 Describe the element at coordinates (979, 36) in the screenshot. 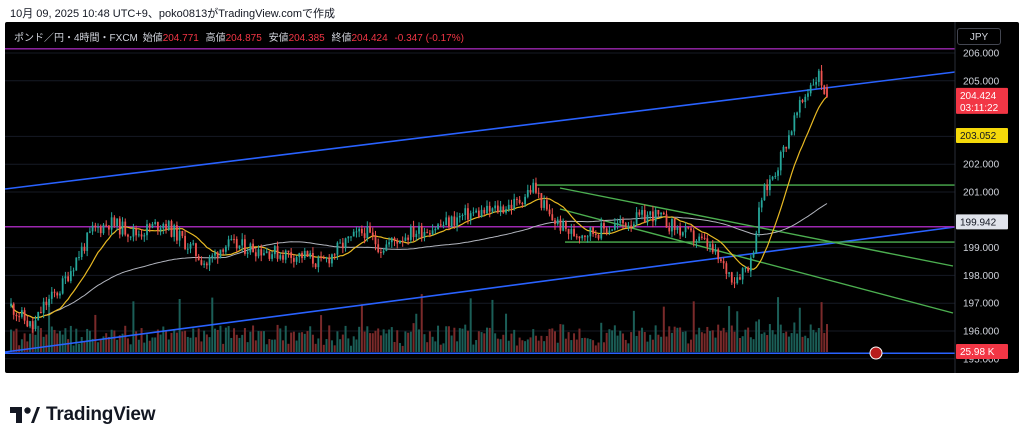

I see `currency-button: JPY` at that location.